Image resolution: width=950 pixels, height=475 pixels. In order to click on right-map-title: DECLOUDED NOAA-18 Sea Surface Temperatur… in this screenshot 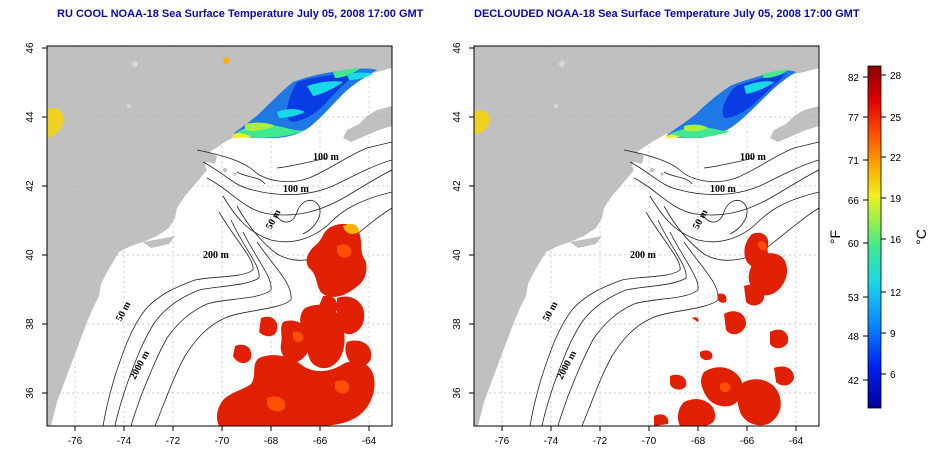, I will do `click(667, 14)`.